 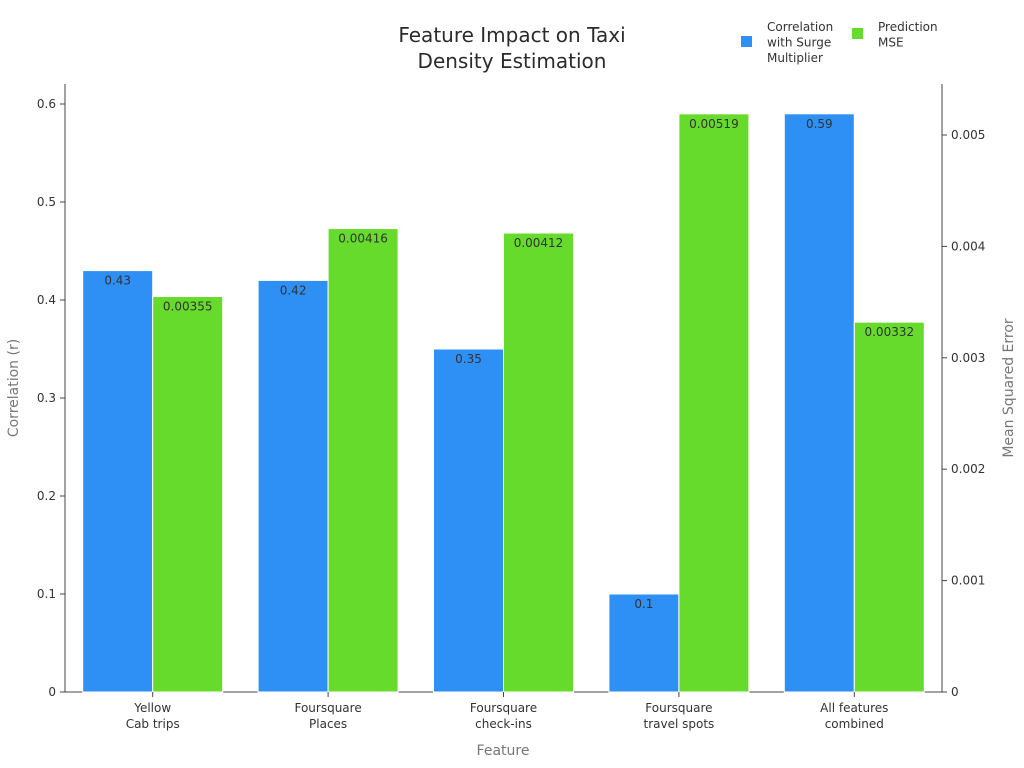 What do you see at coordinates (1009, 388) in the screenshot?
I see `right-axis-title: Mean Squared Error` at bounding box center [1009, 388].